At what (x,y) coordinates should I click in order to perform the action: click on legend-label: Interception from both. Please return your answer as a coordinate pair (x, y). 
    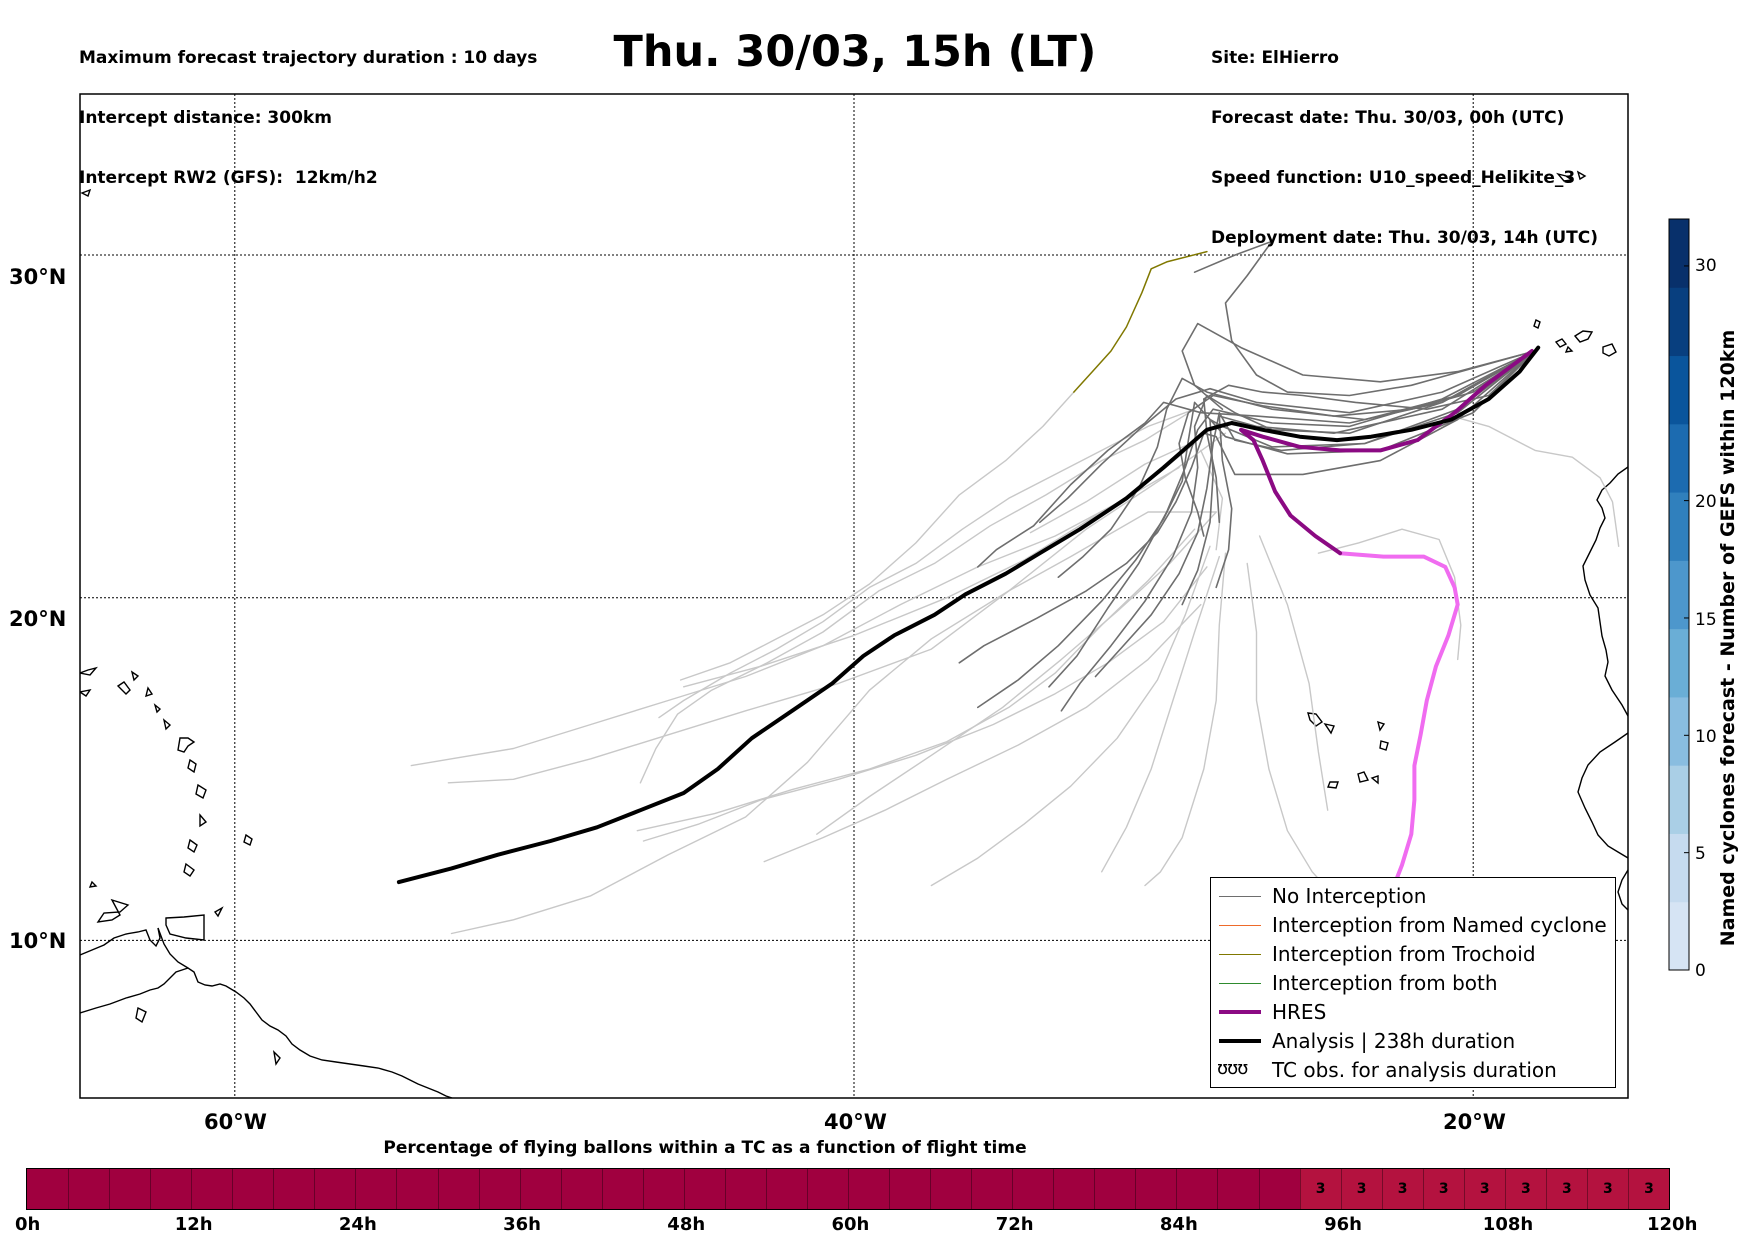
    Looking at the image, I should click on (1385, 983).